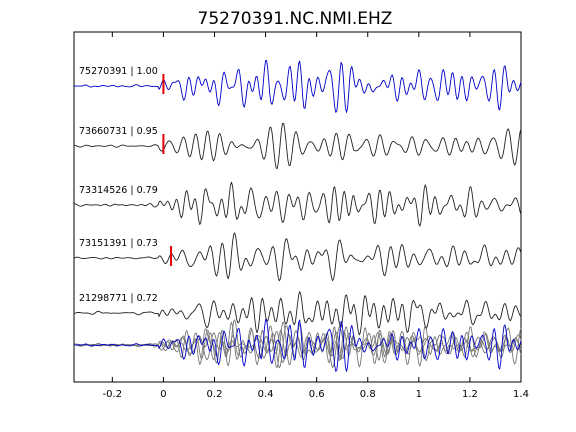 Image resolution: width=576 pixels, height=432 pixels. What do you see at coordinates (118, 190) in the screenshot?
I see `trace-label-73314526: 73314526 | 0.79` at bounding box center [118, 190].